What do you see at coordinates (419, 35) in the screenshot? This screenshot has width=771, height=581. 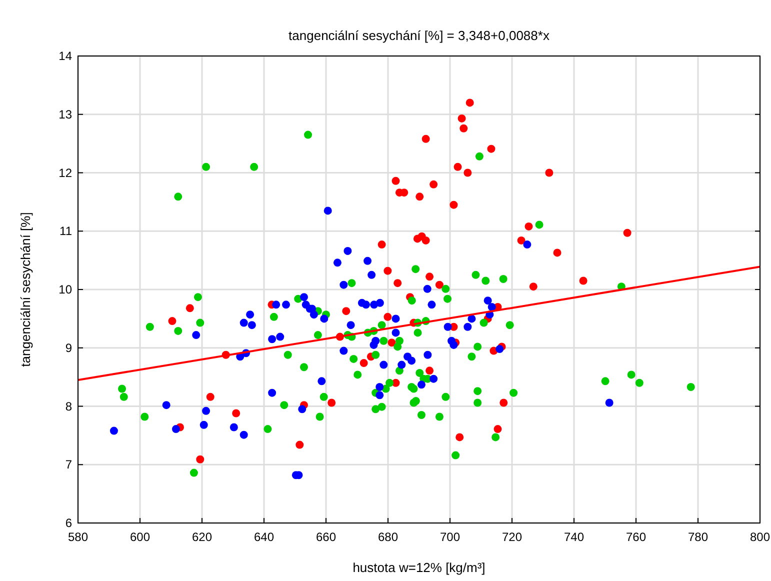 I see `chart-title: tangenciální sesychání [%] = 3,348+0,0088*x` at bounding box center [419, 35].